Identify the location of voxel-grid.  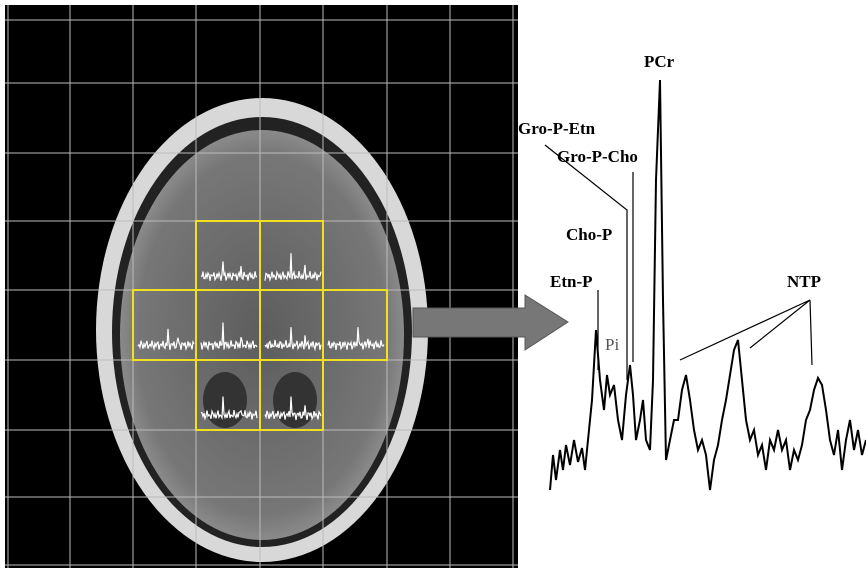
(260, 325).